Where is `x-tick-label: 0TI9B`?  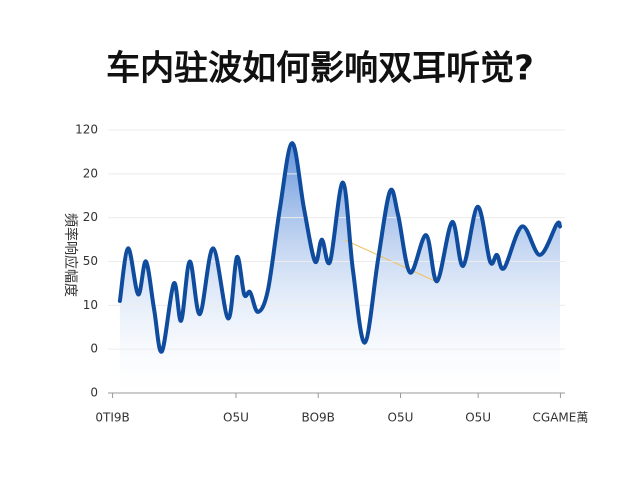
x-tick-label: 0TI9B is located at coordinates (112, 418).